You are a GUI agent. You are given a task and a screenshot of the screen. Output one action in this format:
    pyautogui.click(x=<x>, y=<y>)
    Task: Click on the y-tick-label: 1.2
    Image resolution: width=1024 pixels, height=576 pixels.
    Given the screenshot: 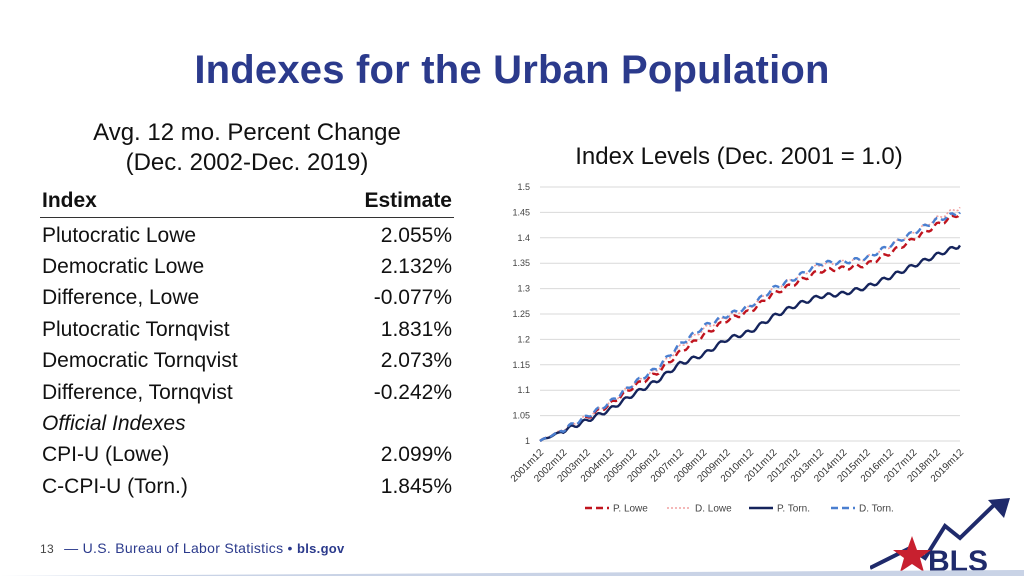 What is the action you would take?
    pyautogui.click(x=523, y=339)
    